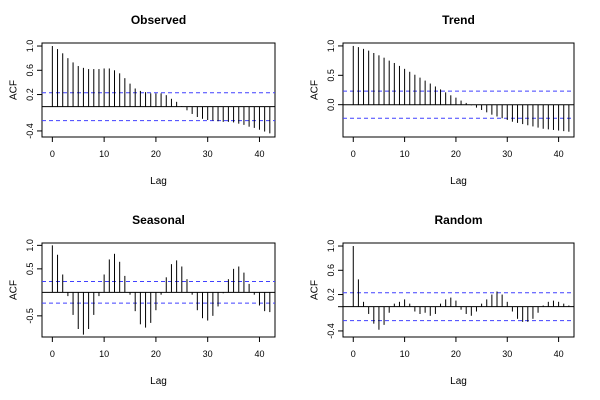 This screenshot has width=600, height=400. Describe the element at coordinates (459, 220) in the screenshot. I see `chart-title: Random` at that location.